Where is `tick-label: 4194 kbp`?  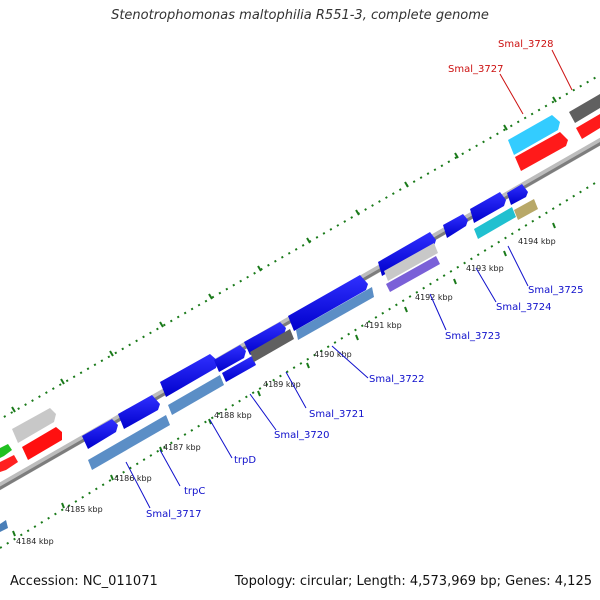 tick-label: 4194 kbp is located at coordinates (537, 241).